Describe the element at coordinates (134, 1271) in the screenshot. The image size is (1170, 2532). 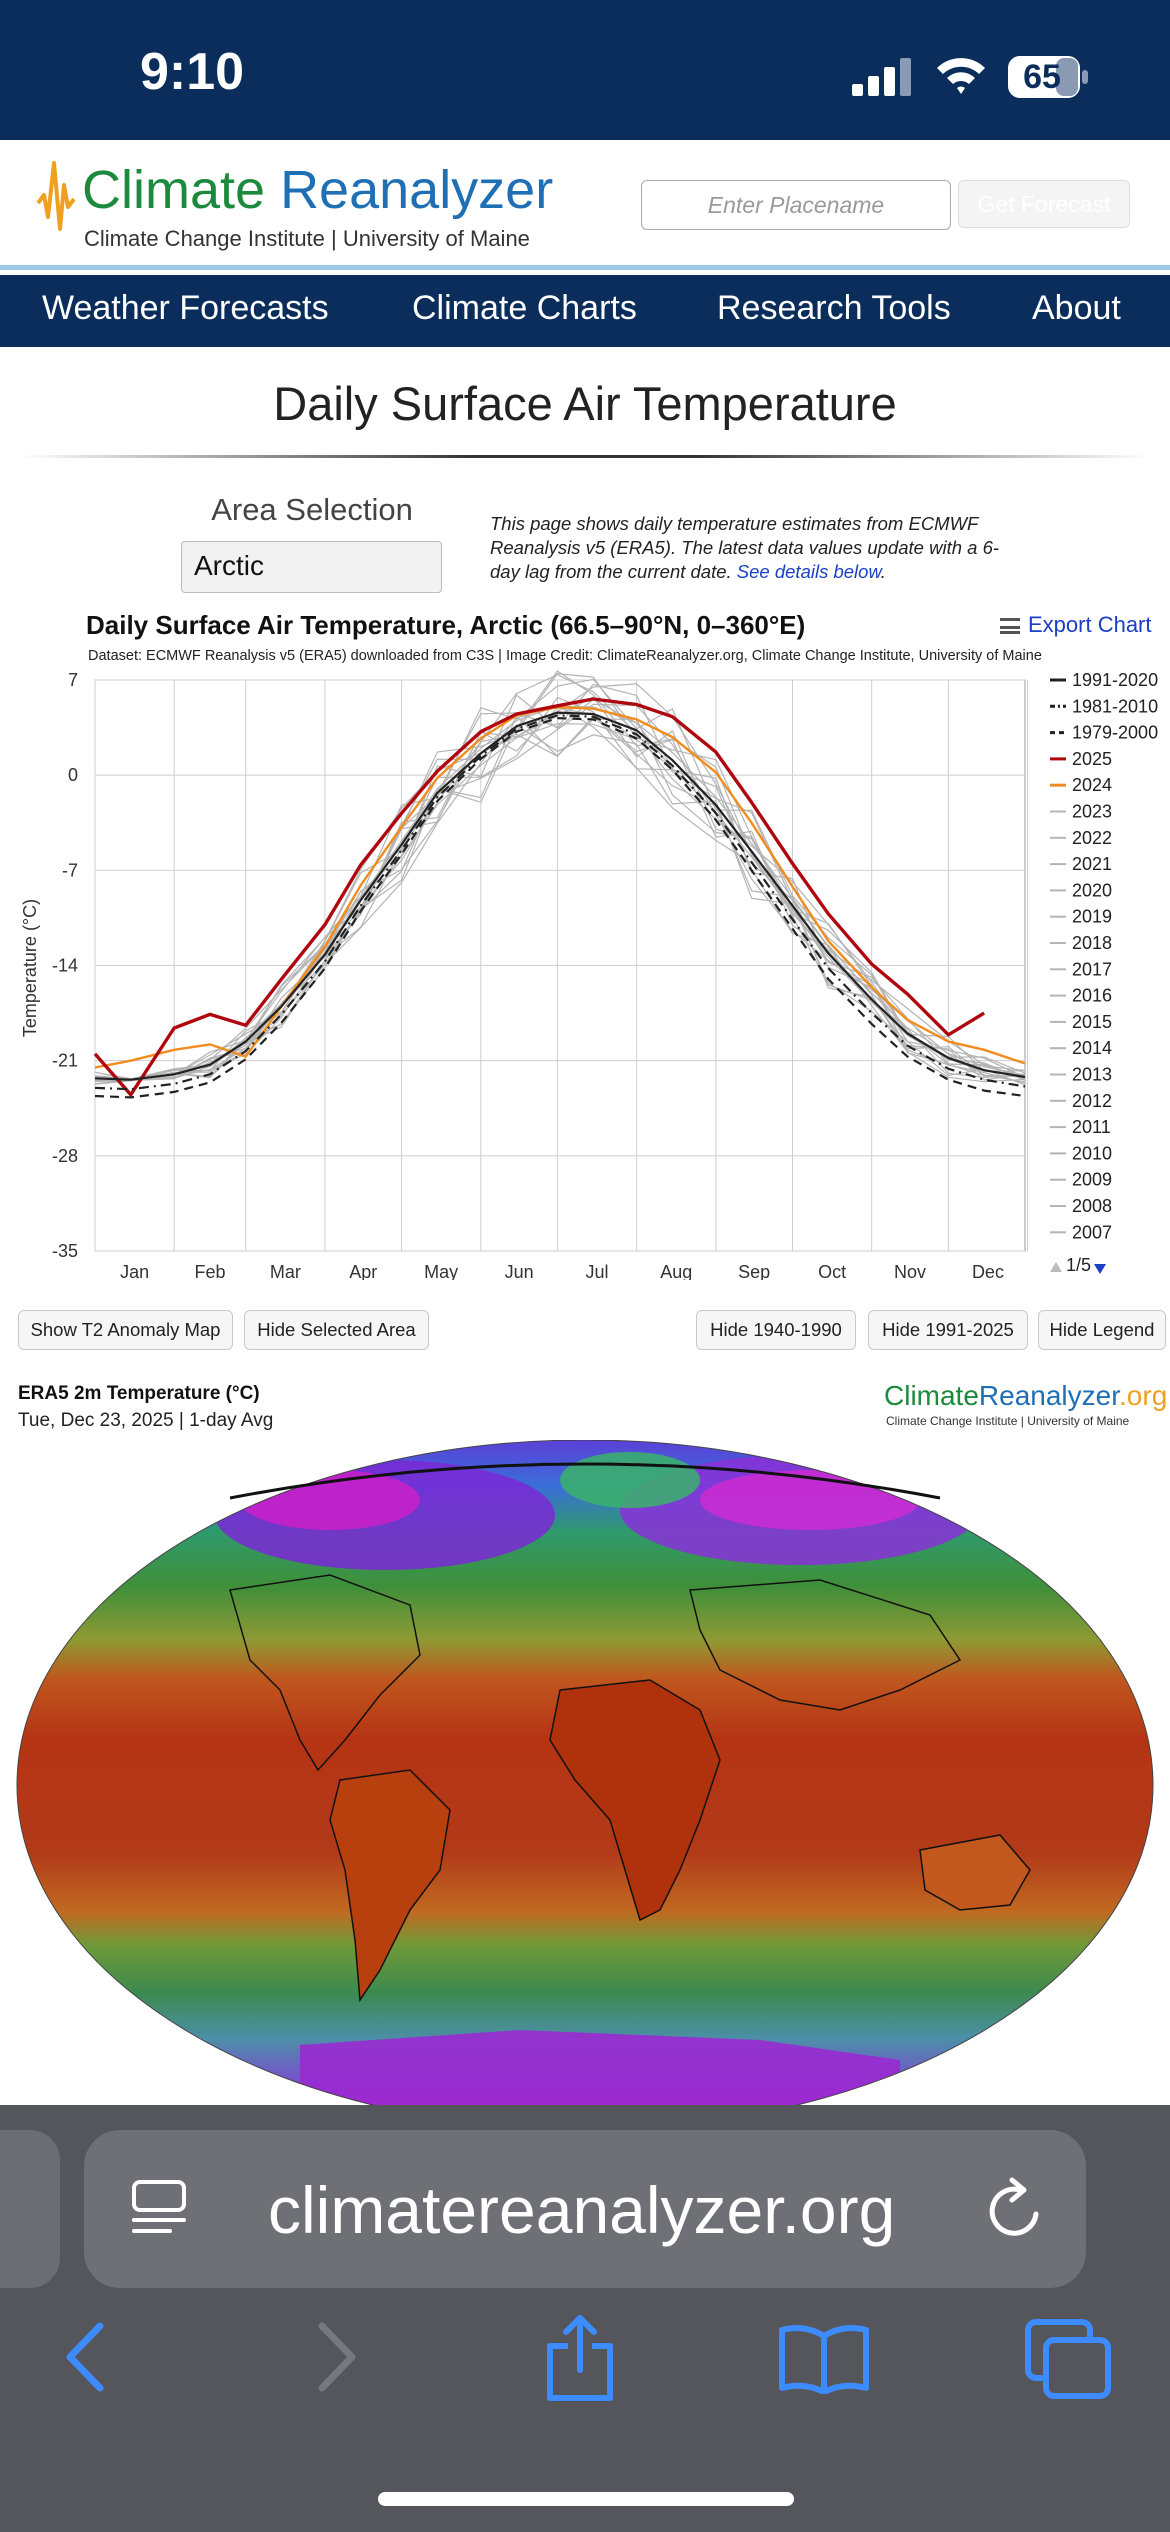
I see `x-tick-label: Jan` at that location.